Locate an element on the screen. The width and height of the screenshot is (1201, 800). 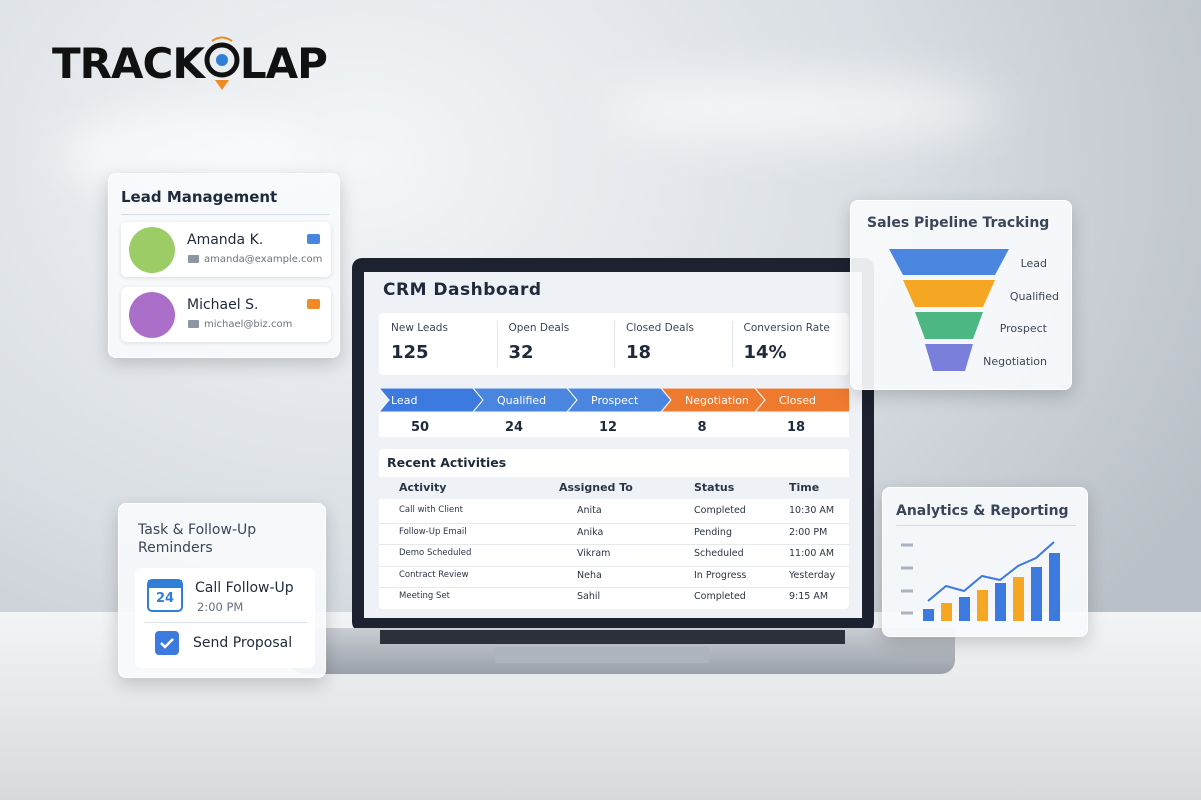
stat-value: 32 is located at coordinates (521, 352).